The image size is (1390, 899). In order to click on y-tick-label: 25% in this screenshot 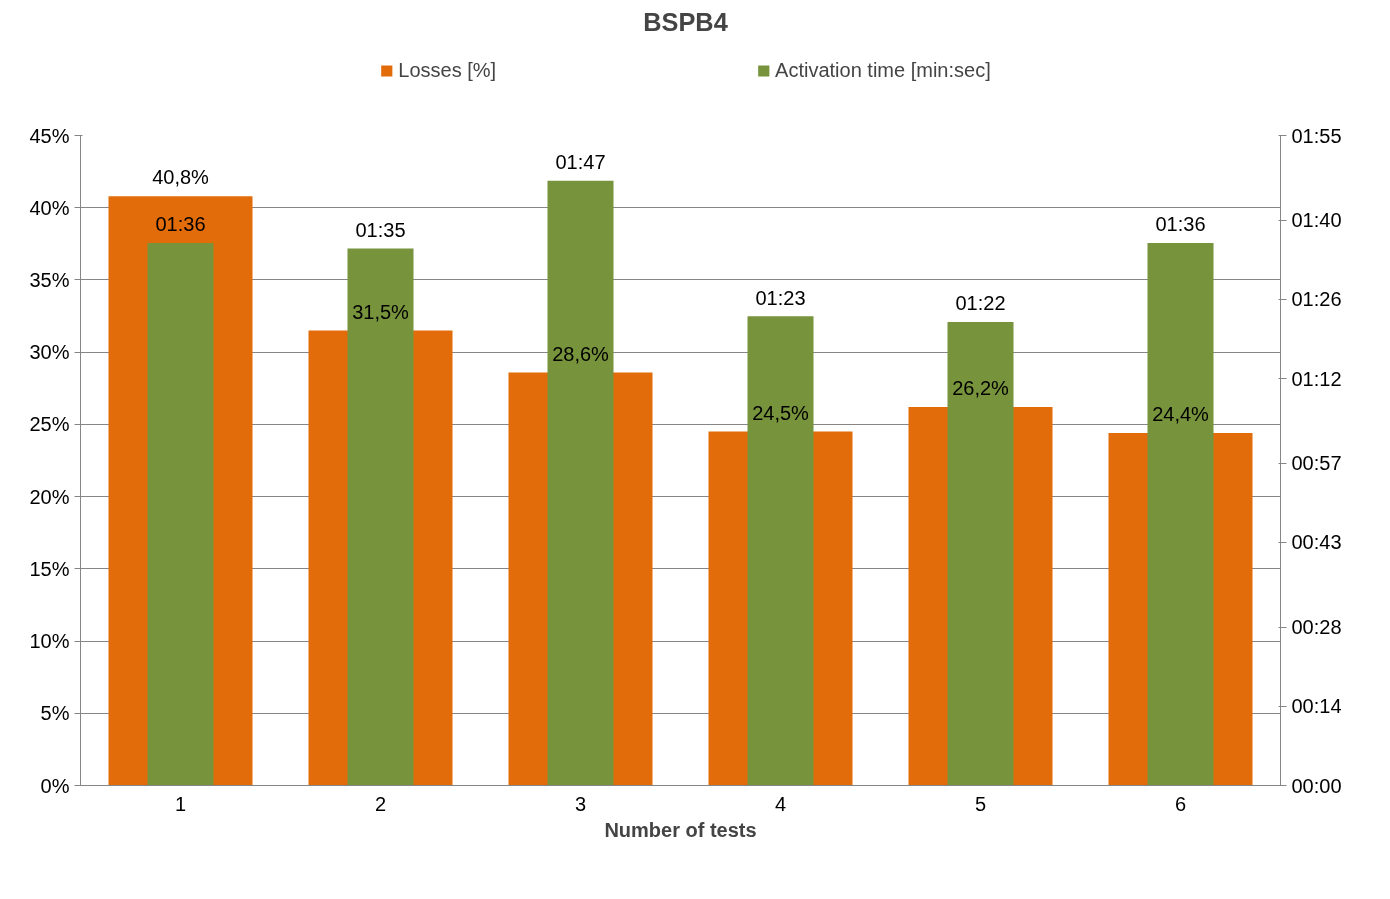, I will do `click(49, 424)`.